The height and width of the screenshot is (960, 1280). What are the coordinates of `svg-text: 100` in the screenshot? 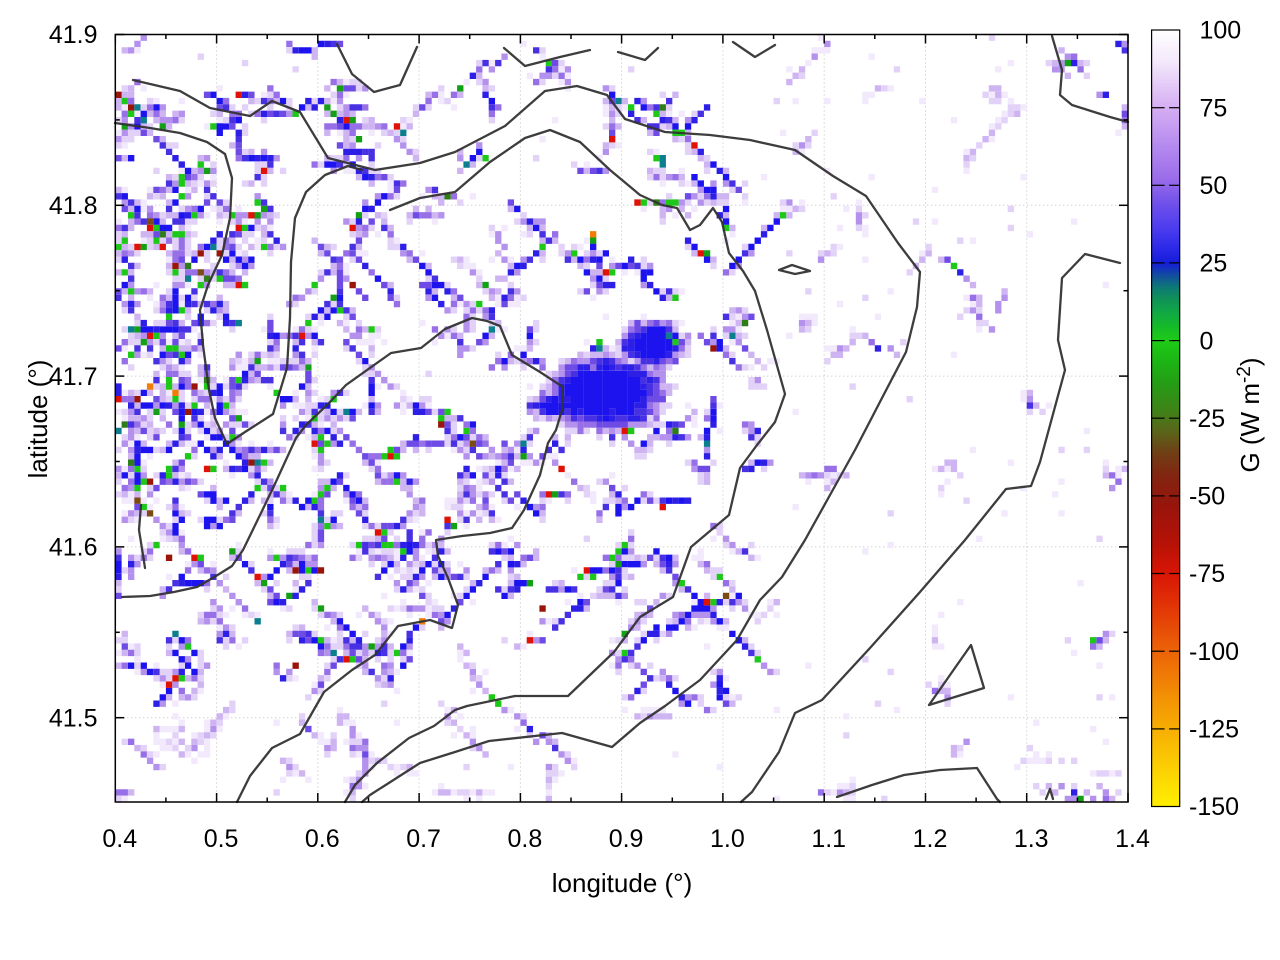 It's located at (1221, 31).